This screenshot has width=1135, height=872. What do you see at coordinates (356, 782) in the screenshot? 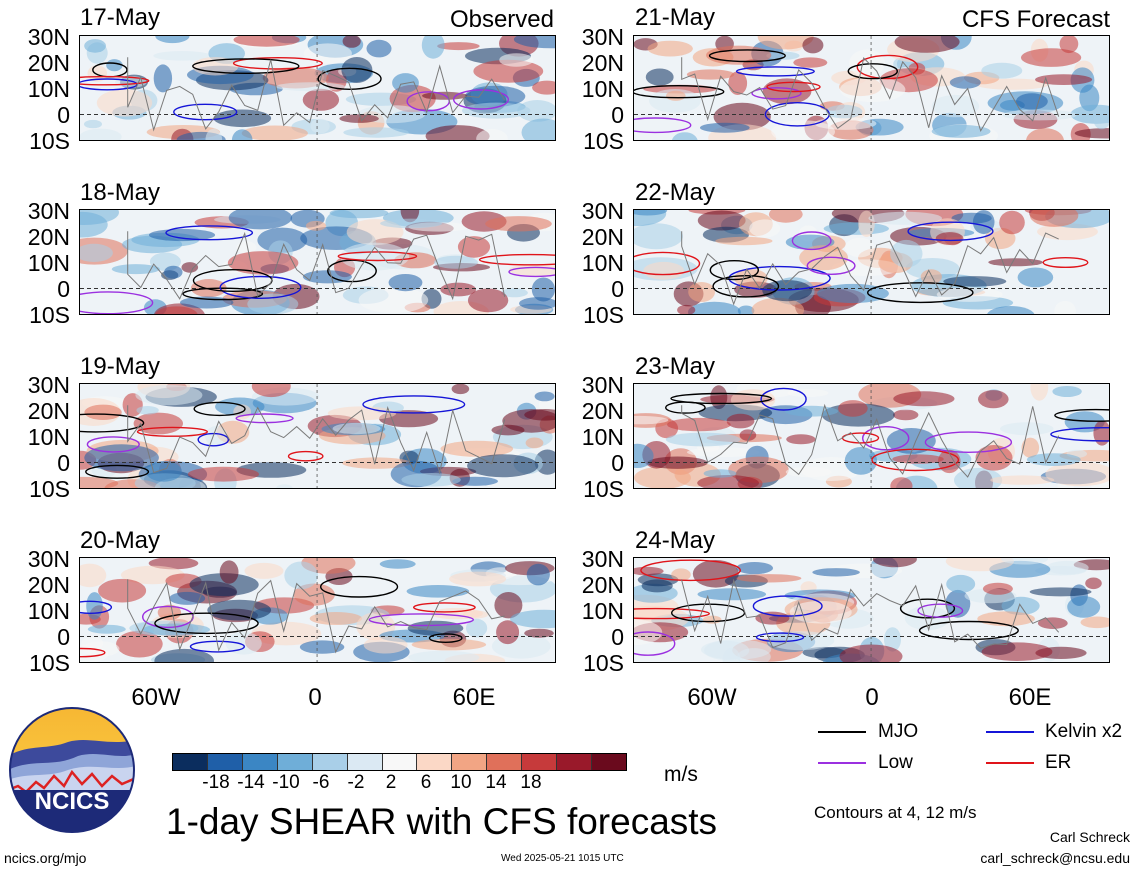
I see `colorbar-tick: -2` at bounding box center [356, 782].